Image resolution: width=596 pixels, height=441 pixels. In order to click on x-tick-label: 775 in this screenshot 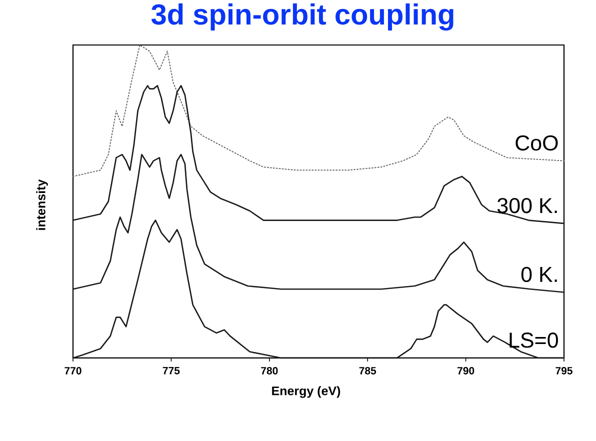, I will do `click(171, 370)`.